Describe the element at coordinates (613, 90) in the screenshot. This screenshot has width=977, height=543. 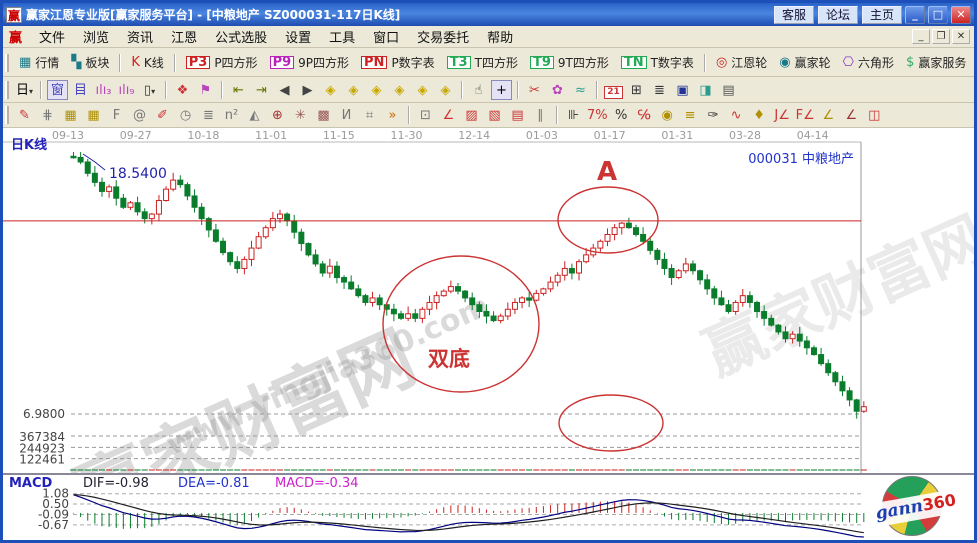
I see `calendar-tool: 21` at that location.